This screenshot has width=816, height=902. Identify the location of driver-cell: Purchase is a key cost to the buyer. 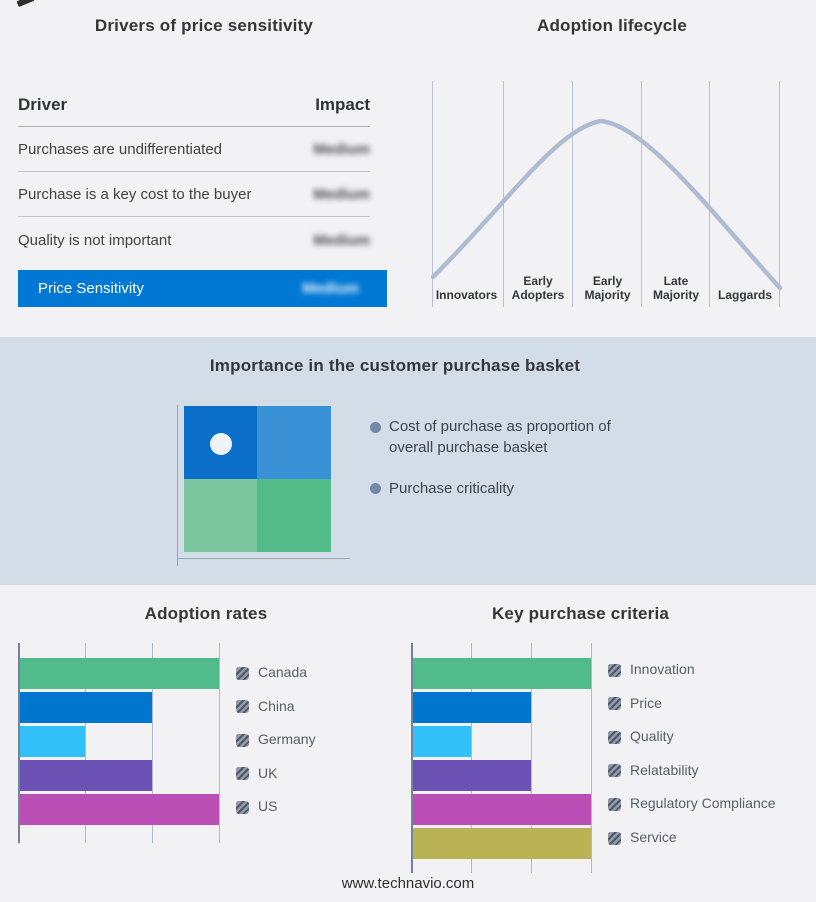
(135, 194).